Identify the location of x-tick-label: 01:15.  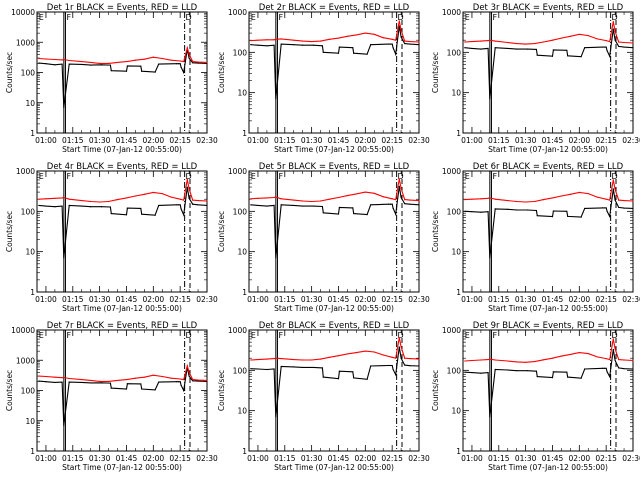
(73, 299).